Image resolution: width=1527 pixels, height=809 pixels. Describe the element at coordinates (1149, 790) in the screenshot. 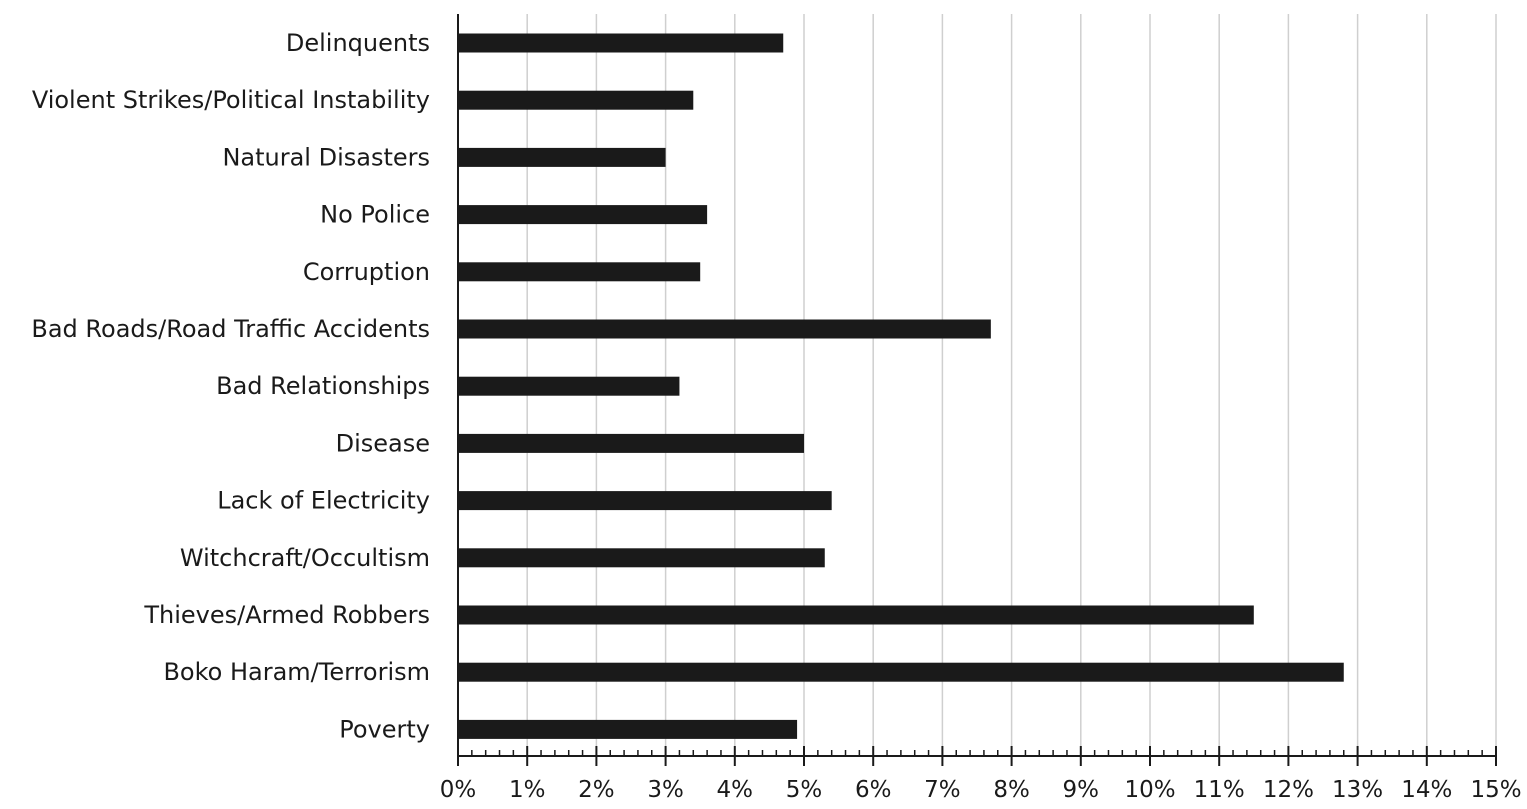

I see `x-tick-label: 10%` at that location.